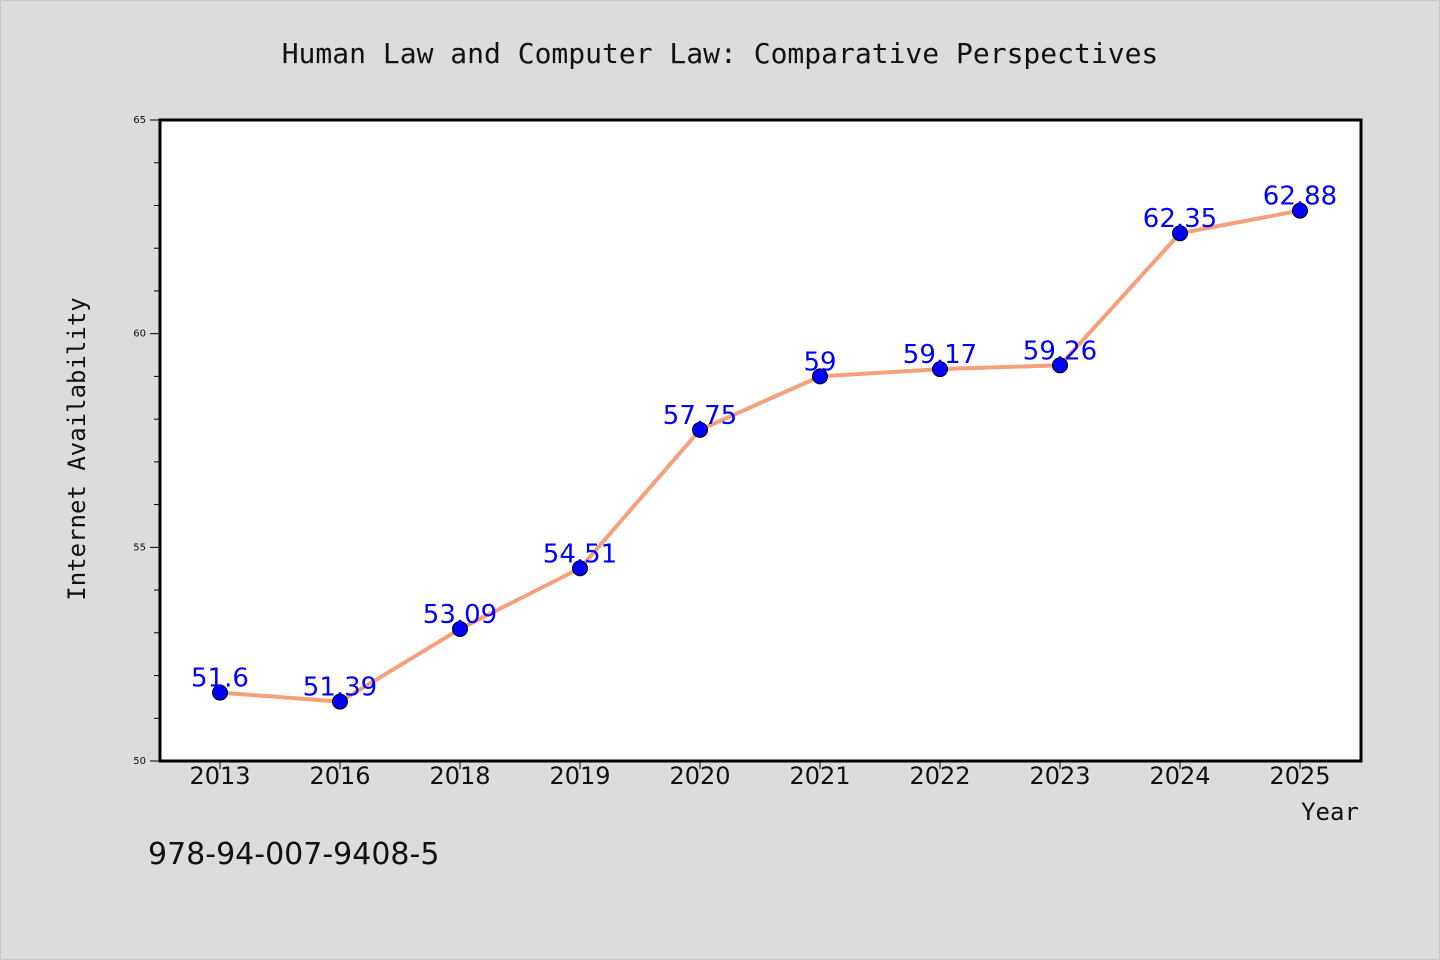 Image resolution: width=1440 pixels, height=960 pixels. Describe the element at coordinates (940, 355) in the screenshot. I see `data-label: 59.17` at that location.